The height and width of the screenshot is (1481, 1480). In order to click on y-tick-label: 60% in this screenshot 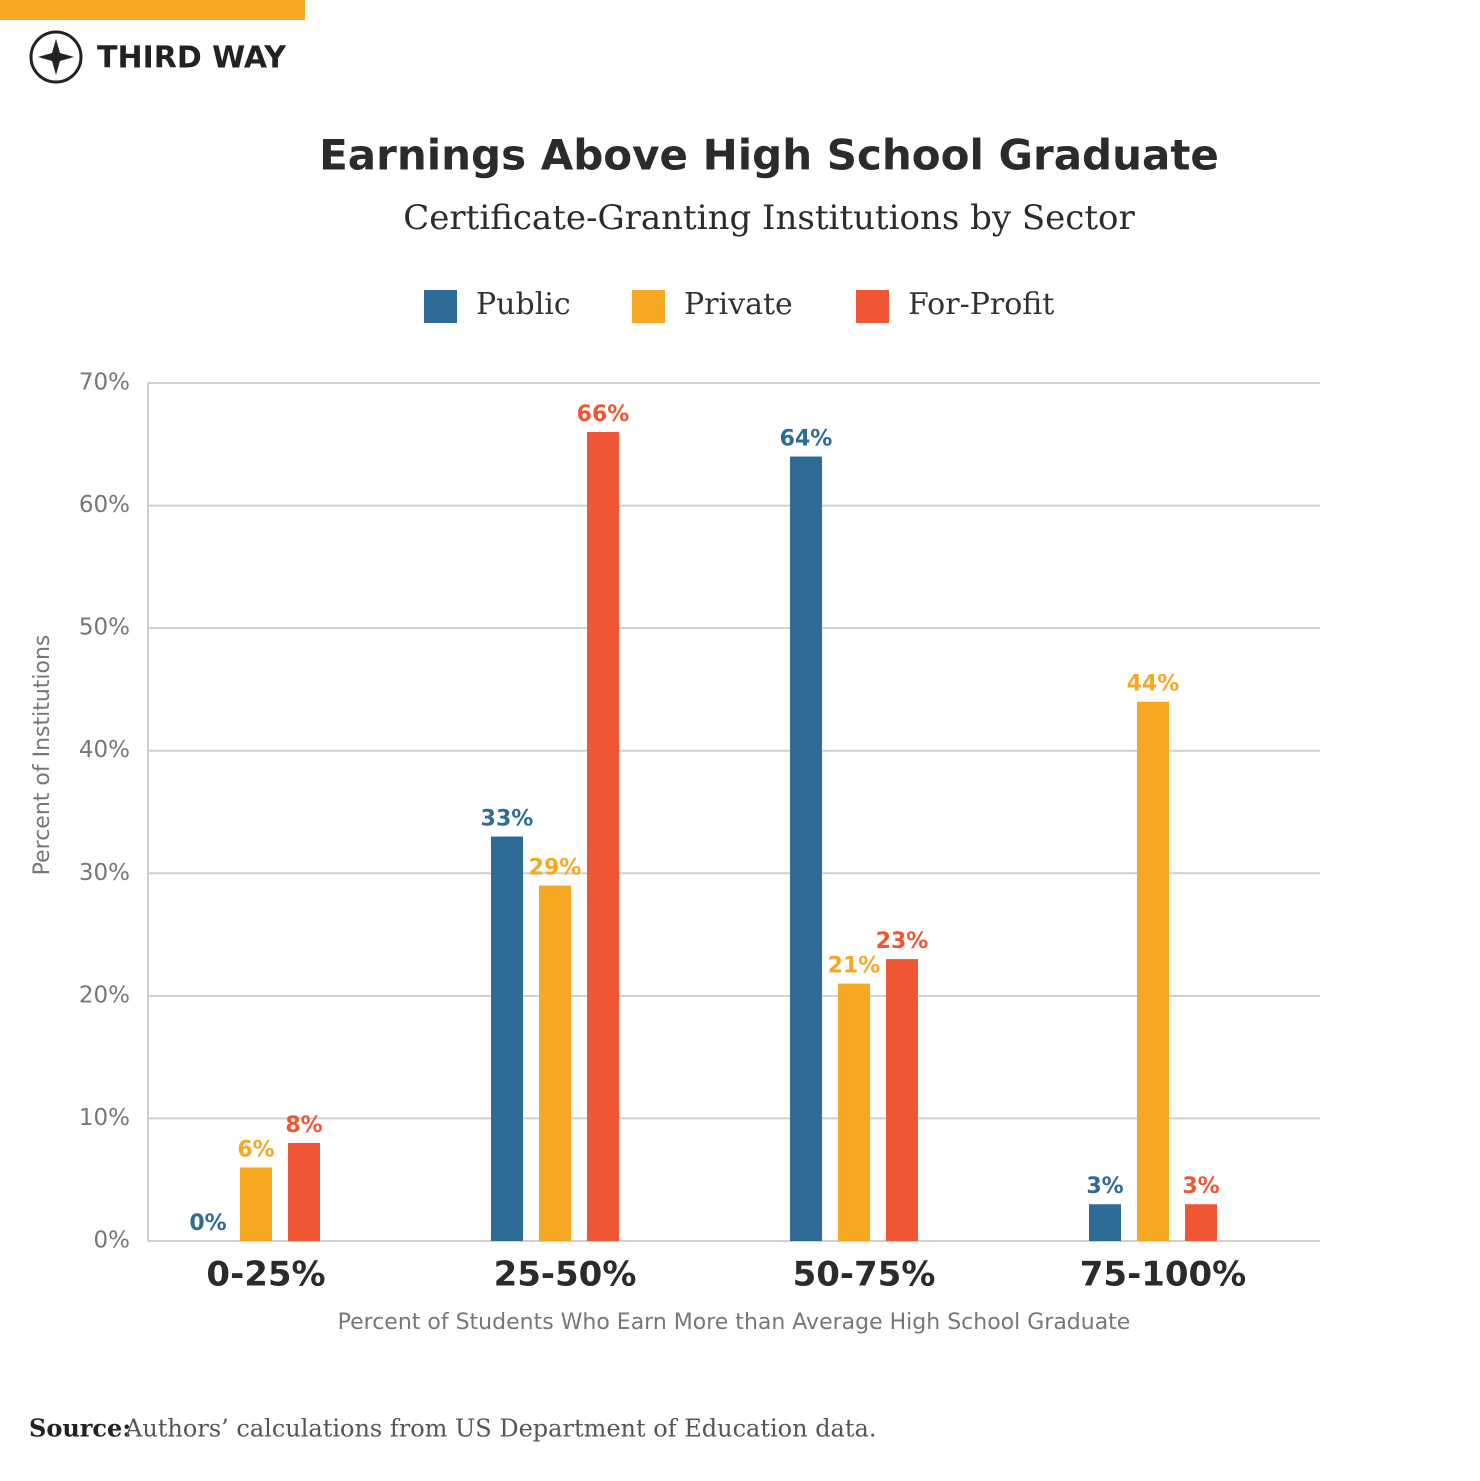, I will do `click(104, 505)`.